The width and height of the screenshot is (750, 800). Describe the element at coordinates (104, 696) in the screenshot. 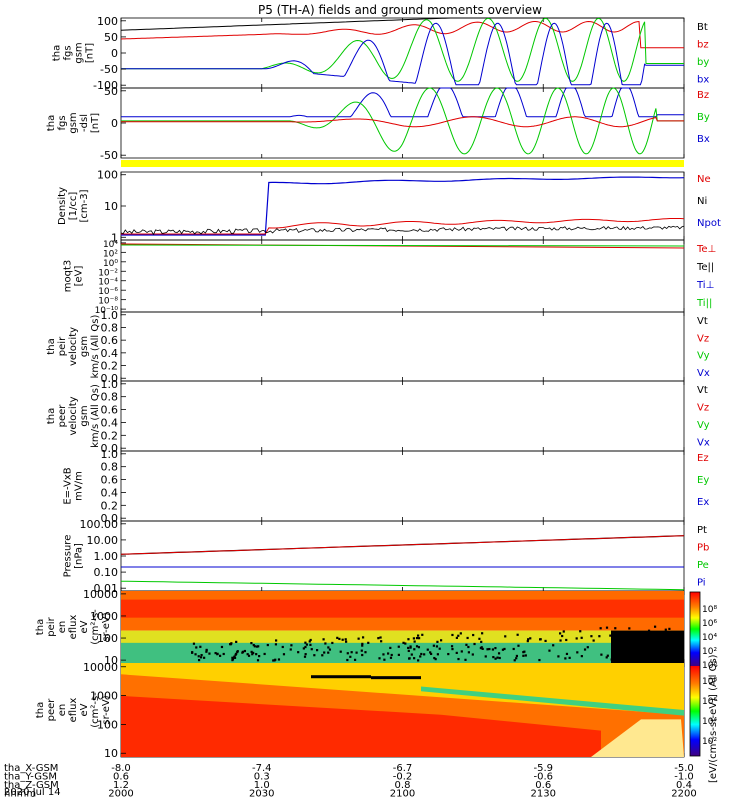

I see `y-tick-label: 1000` at that location.